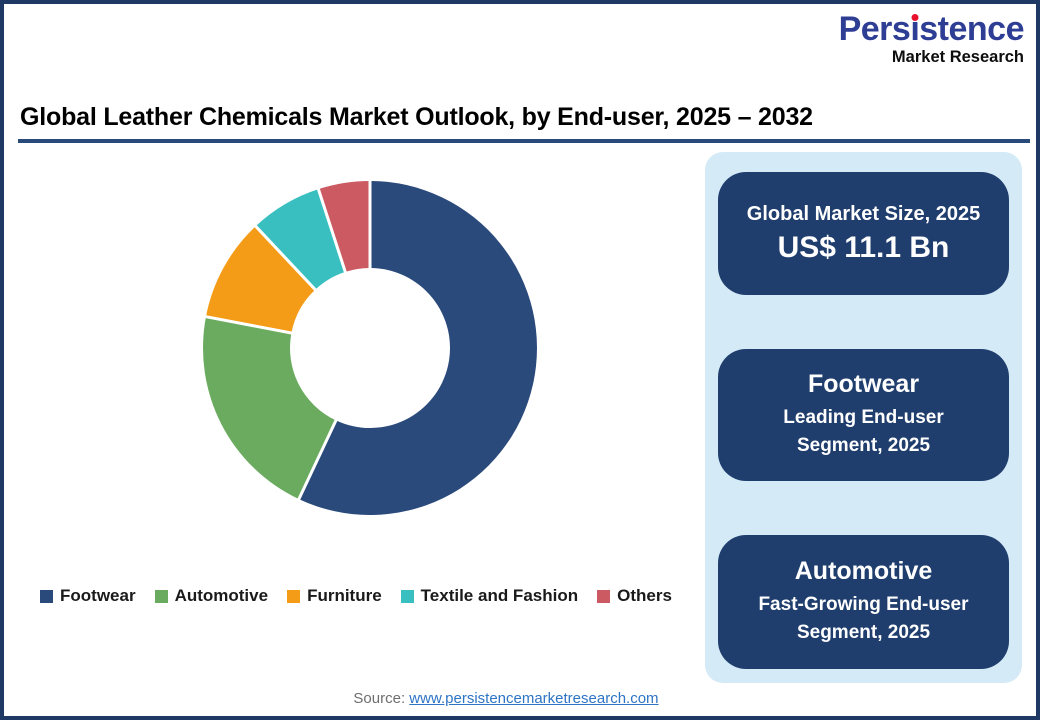 The width and height of the screenshot is (1040, 720). I want to click on donut-slice-footwear, so click(417, 348).